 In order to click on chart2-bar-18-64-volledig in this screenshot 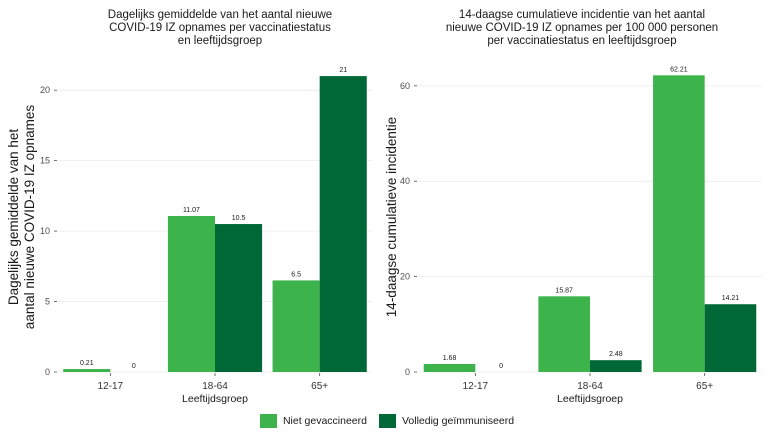, I will do `click(616, 366)`.